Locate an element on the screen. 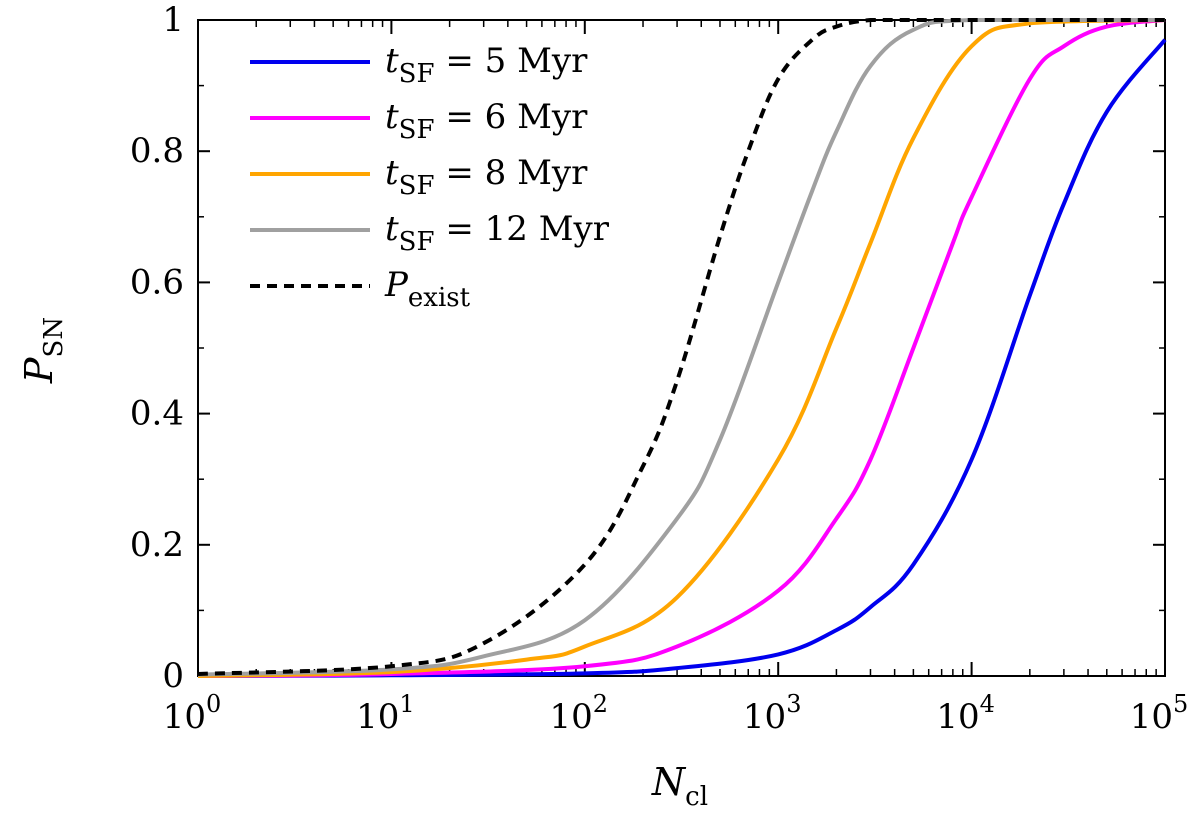  y-tick-label: 0 is located at coordinates (173, 676).